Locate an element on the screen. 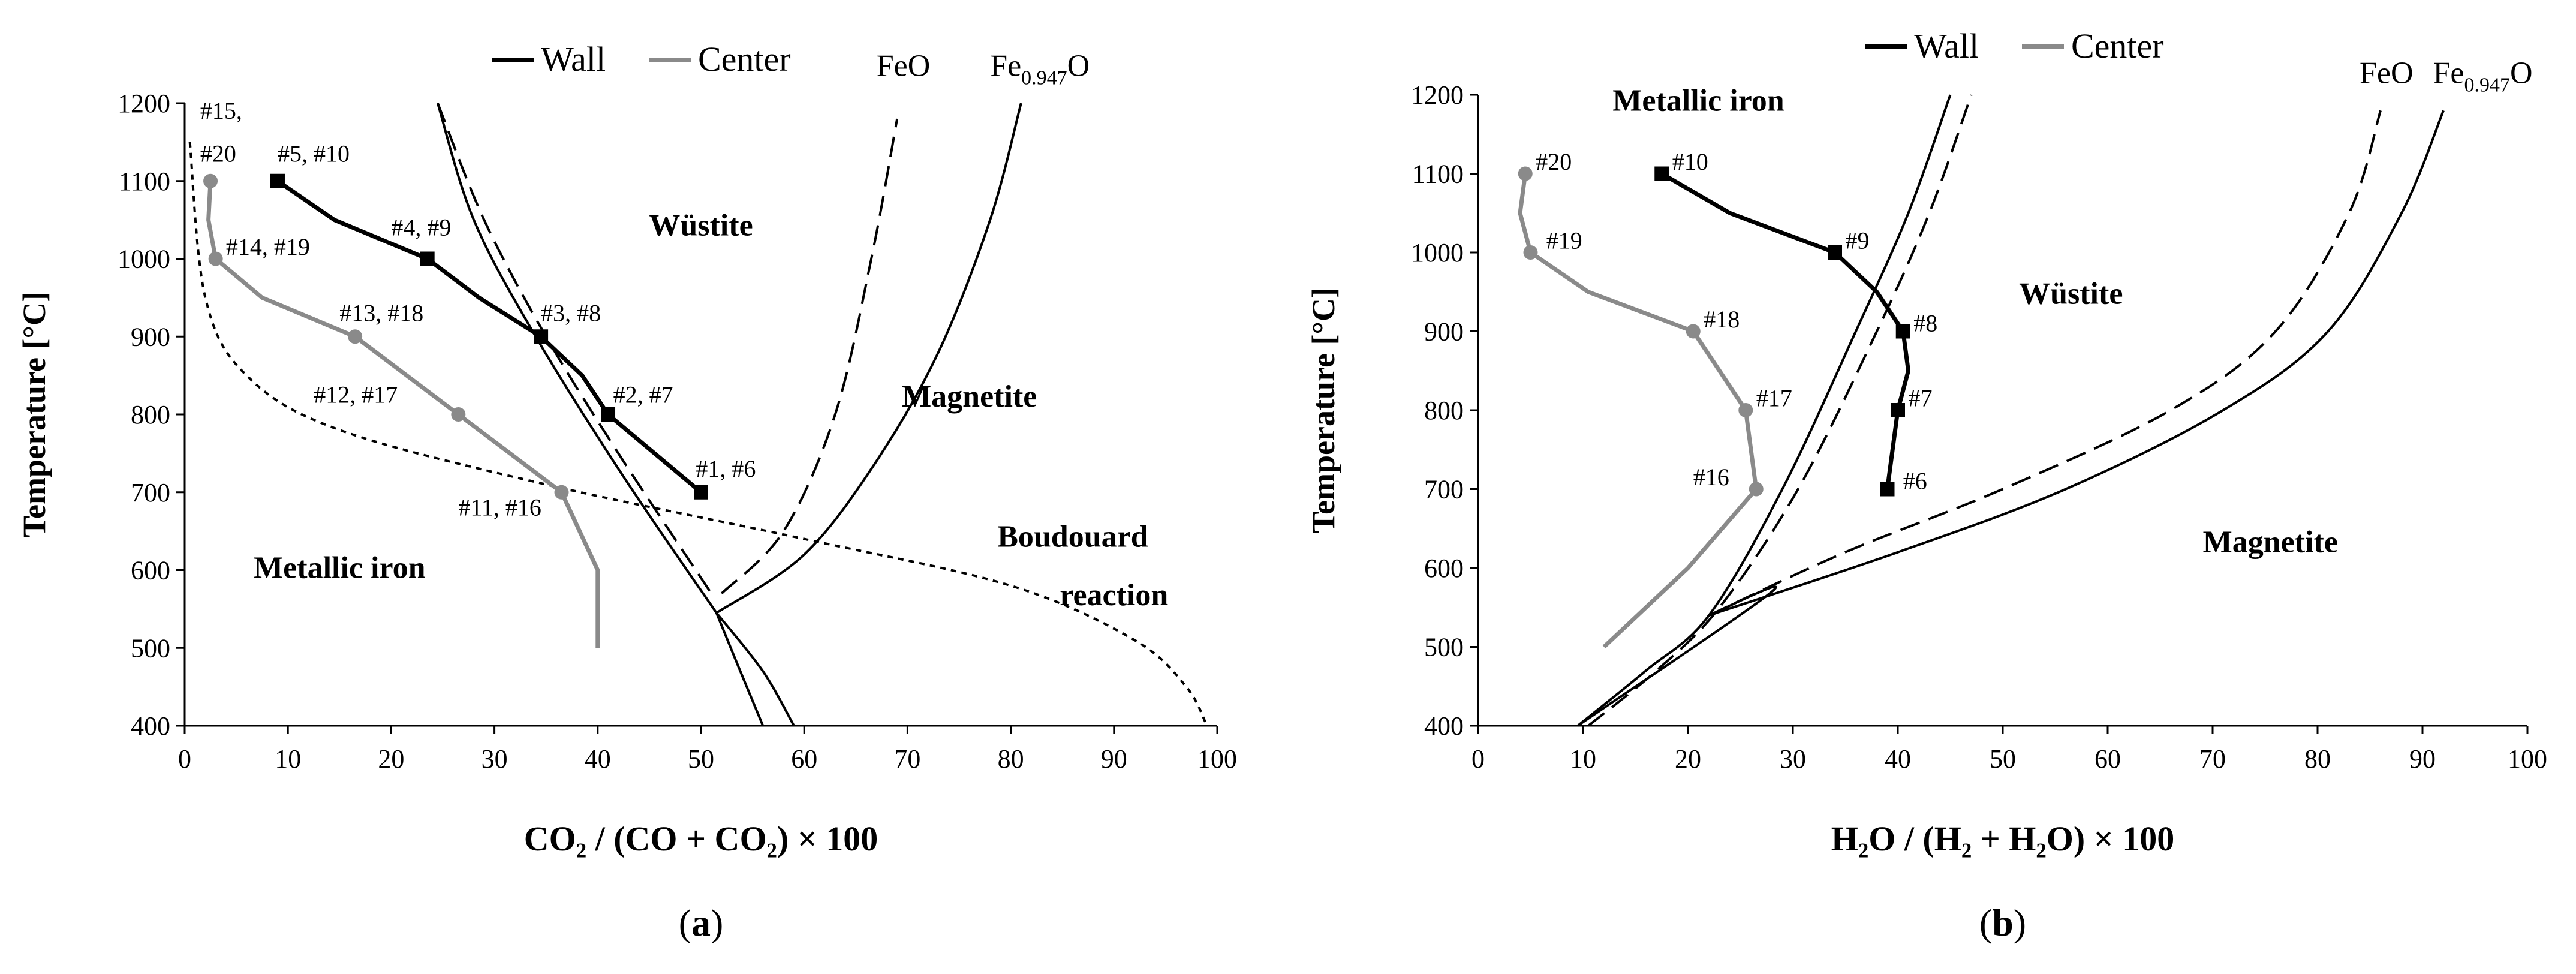 This screenshot has height=974, width=2576. chart-a-point-label: #2, #7 is located at coordinates (643, 395).